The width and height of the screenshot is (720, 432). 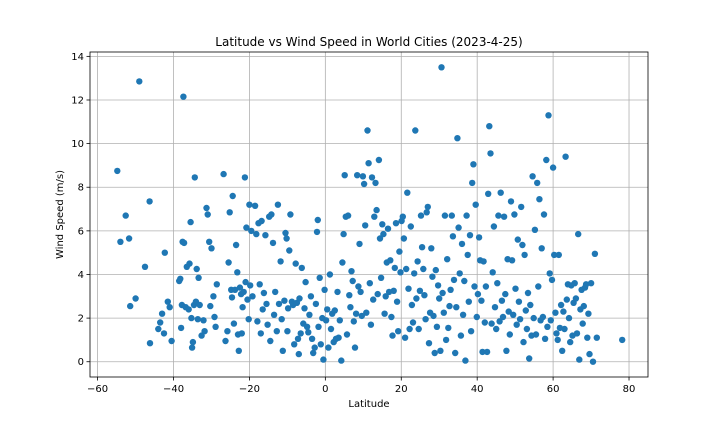 What do you see at coordinates (401, 389) in the screenshot?
I see `x-tick-label: 20` at bounding box center [401, 389].